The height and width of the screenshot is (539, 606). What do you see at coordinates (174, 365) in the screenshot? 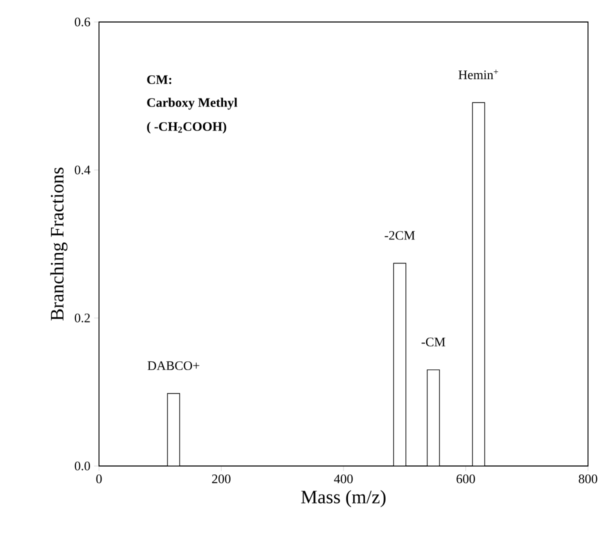
I see `annotation: DABCO+` at bounding box center [174, 365].